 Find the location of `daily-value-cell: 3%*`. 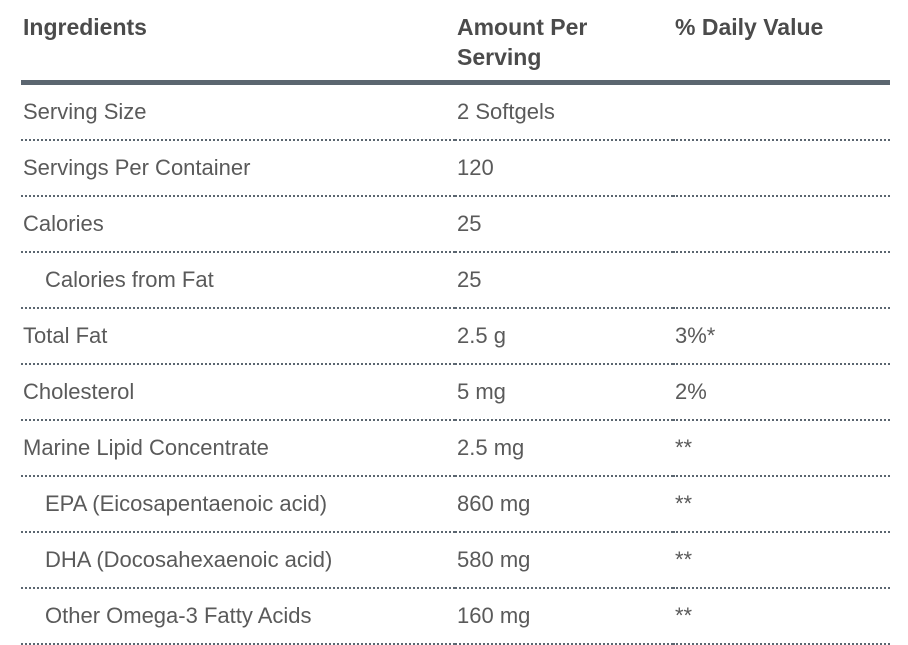

daily-value-cell: 3%* is located at coordinates (781, 336).